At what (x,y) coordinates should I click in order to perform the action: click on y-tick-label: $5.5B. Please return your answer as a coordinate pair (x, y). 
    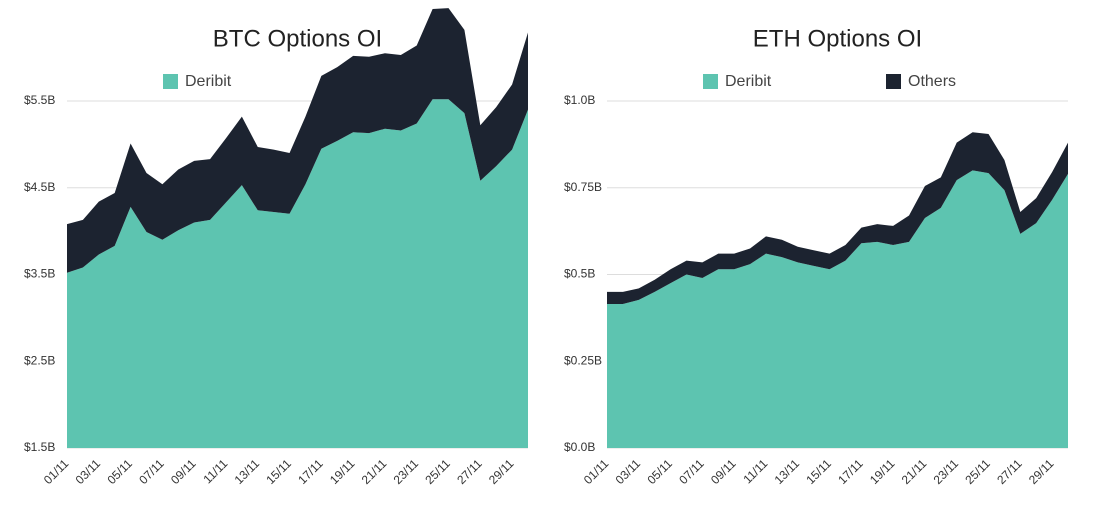
    Looking at the image, I should click on (39, 100).